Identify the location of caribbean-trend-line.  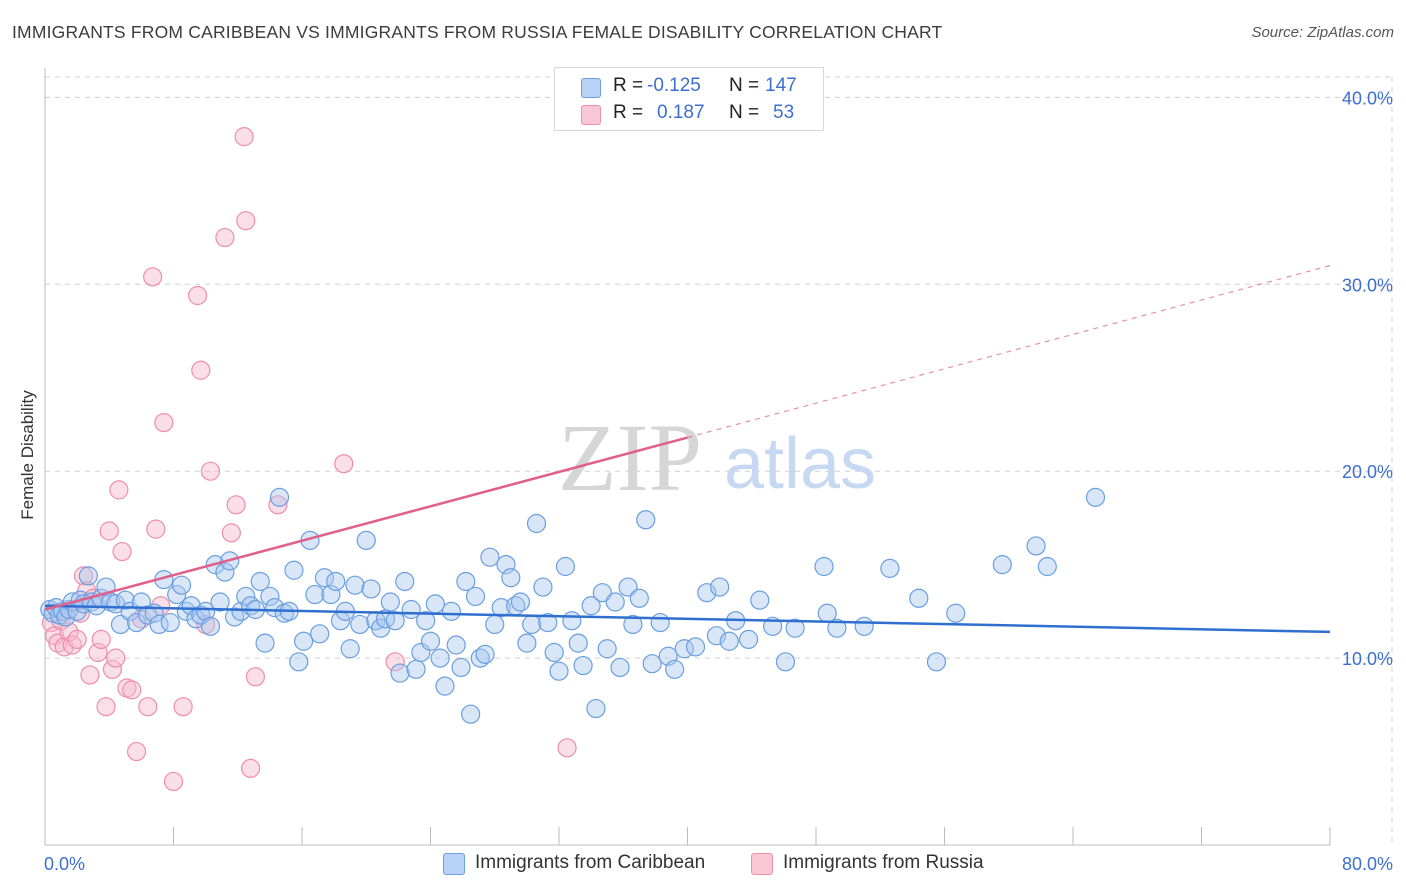
(687, 619).